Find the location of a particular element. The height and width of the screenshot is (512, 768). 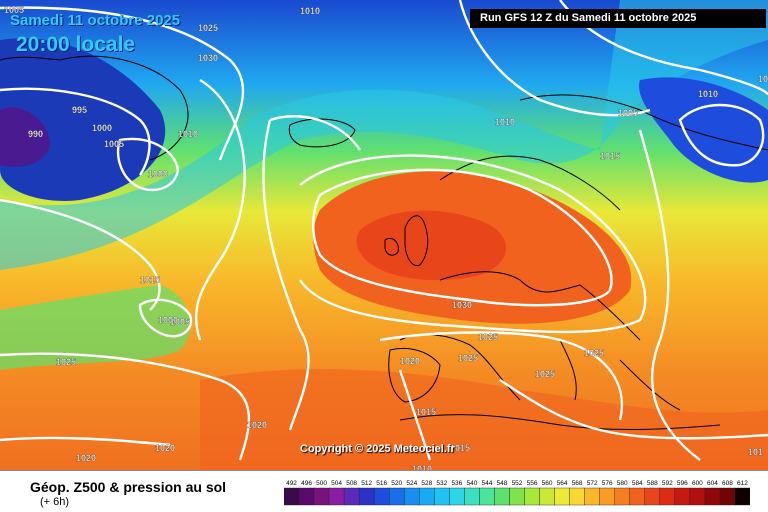

legend-tick-label: 504 is located at coordinates (336, 483).